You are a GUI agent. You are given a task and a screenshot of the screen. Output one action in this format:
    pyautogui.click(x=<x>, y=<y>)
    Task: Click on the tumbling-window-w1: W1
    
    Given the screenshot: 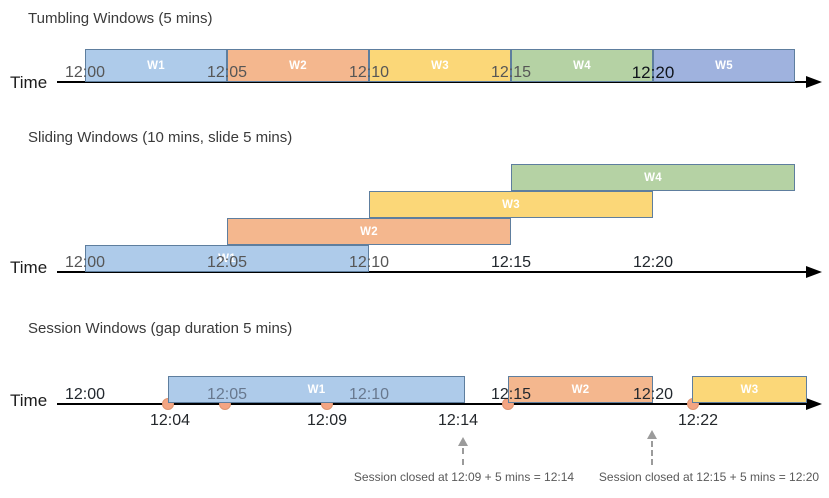 What is the action you would take?
    pyautogui.click(x=156, y=65)
    